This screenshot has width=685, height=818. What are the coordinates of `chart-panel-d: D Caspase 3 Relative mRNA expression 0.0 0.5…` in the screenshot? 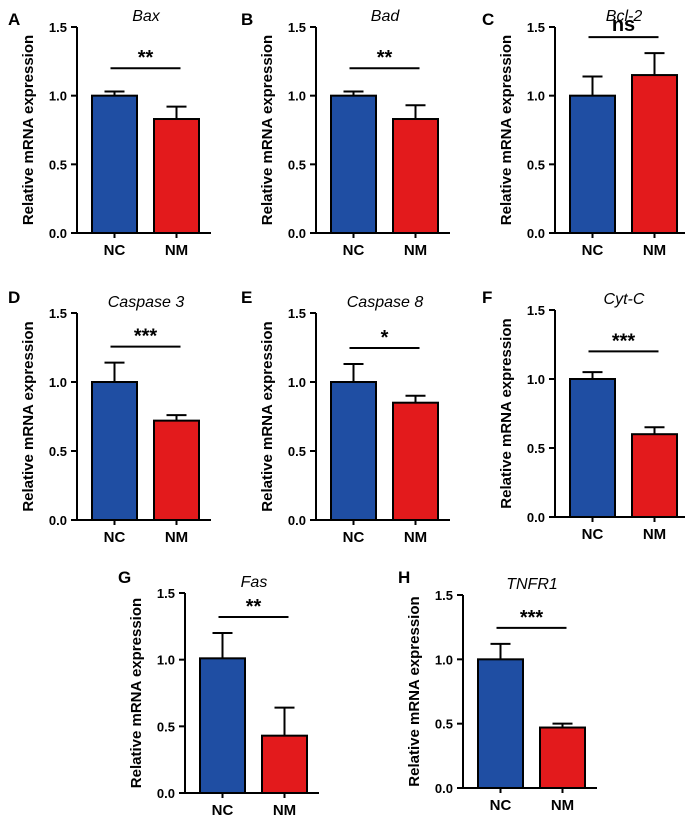 It's located at (109, 417).